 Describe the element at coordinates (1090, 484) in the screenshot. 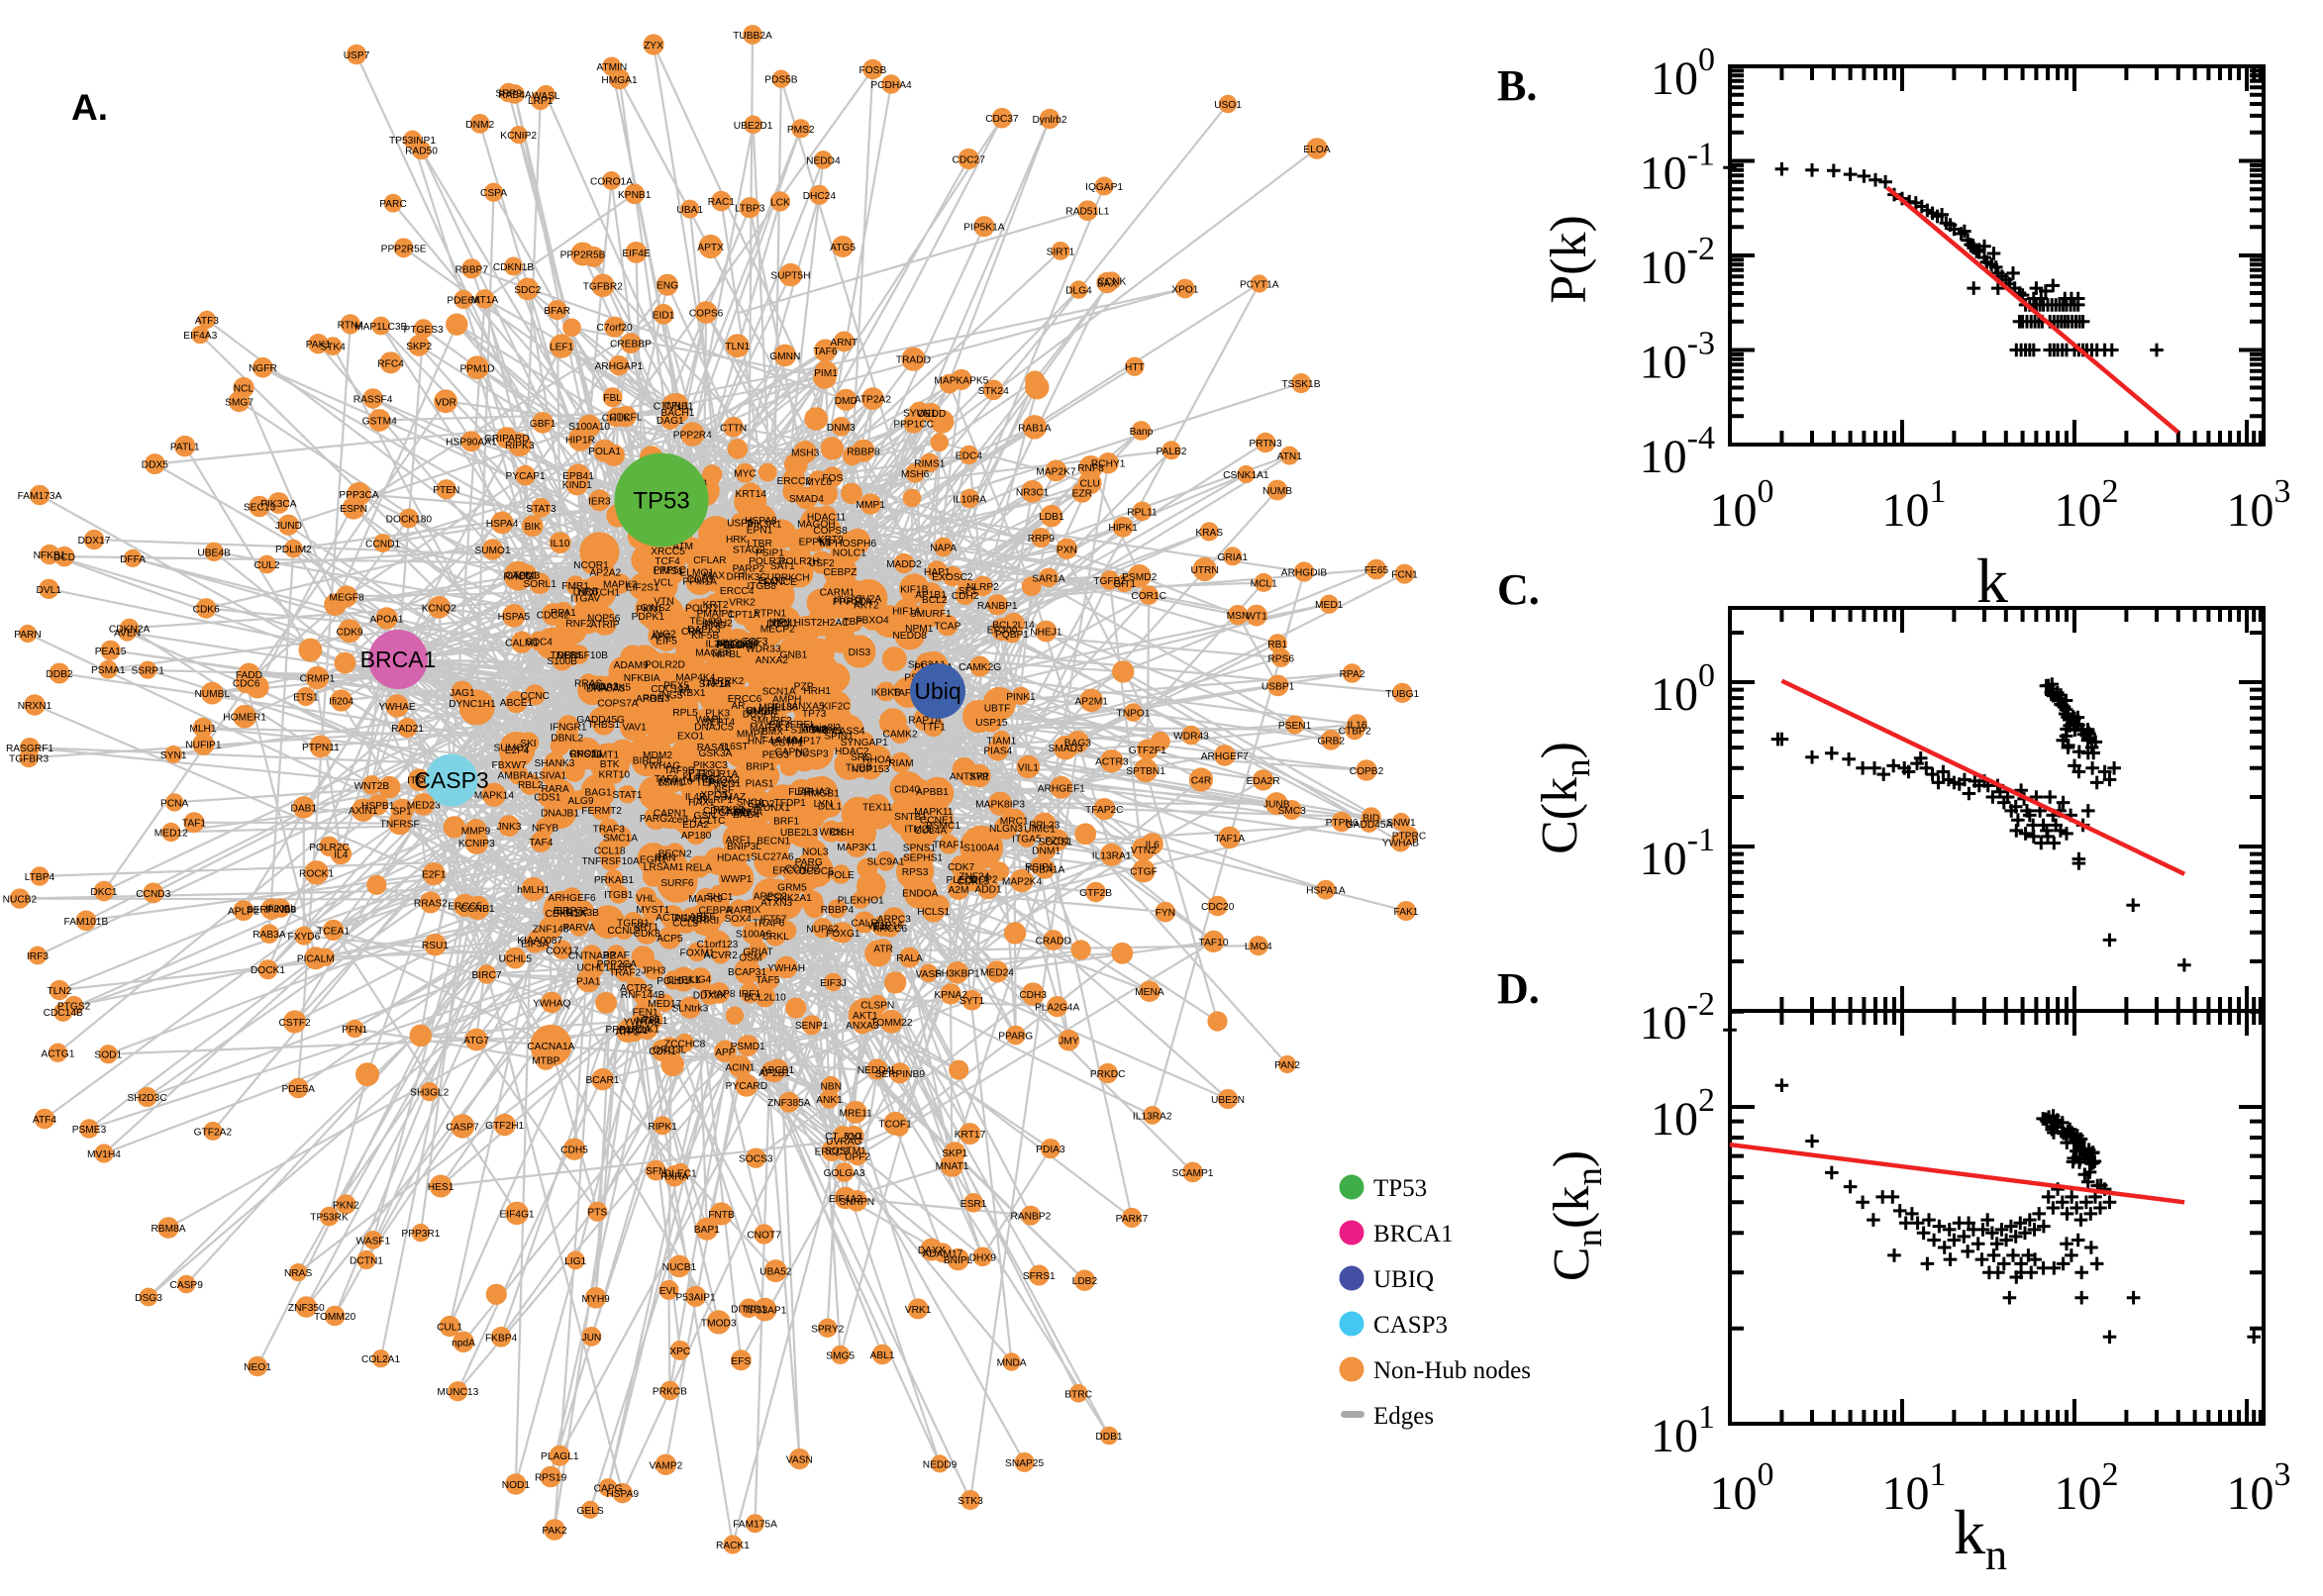

I see `svg-text: CLU` at that location.